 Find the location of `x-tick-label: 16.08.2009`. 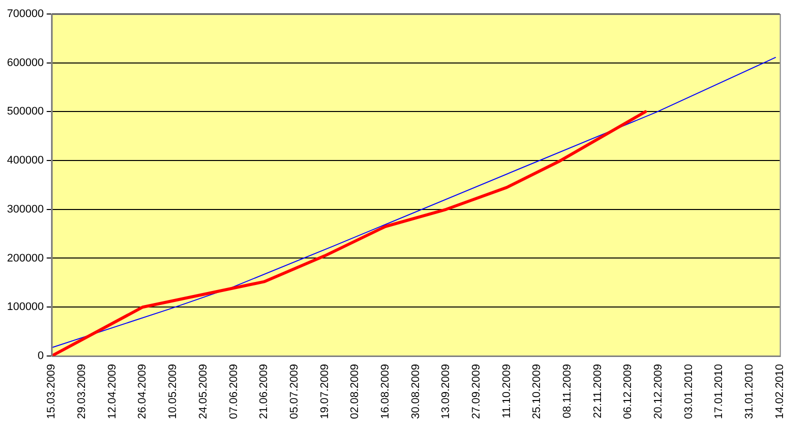

x-tick-label: 16.08.2009 is located at coordinates (385, 392).